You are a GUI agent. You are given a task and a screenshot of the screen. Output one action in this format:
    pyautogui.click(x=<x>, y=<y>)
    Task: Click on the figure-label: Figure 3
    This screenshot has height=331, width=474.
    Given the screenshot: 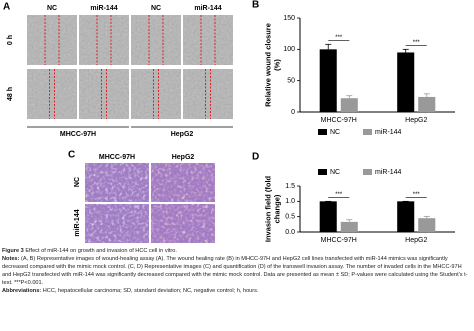 What is the action you would take?
    pyautogui.click(x=13, y=251)
    